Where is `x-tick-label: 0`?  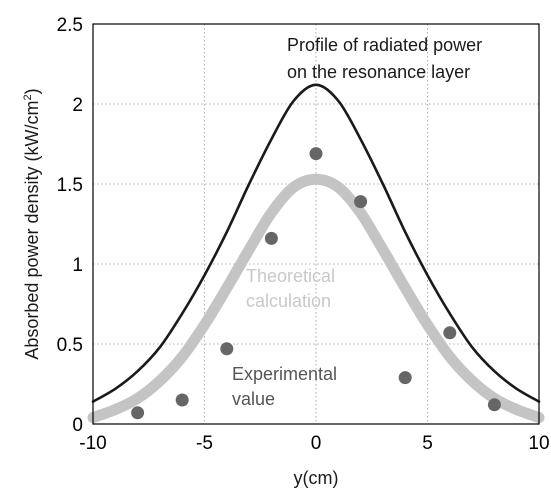 x-tick-label: 0 is located at coordinates (316, 443).